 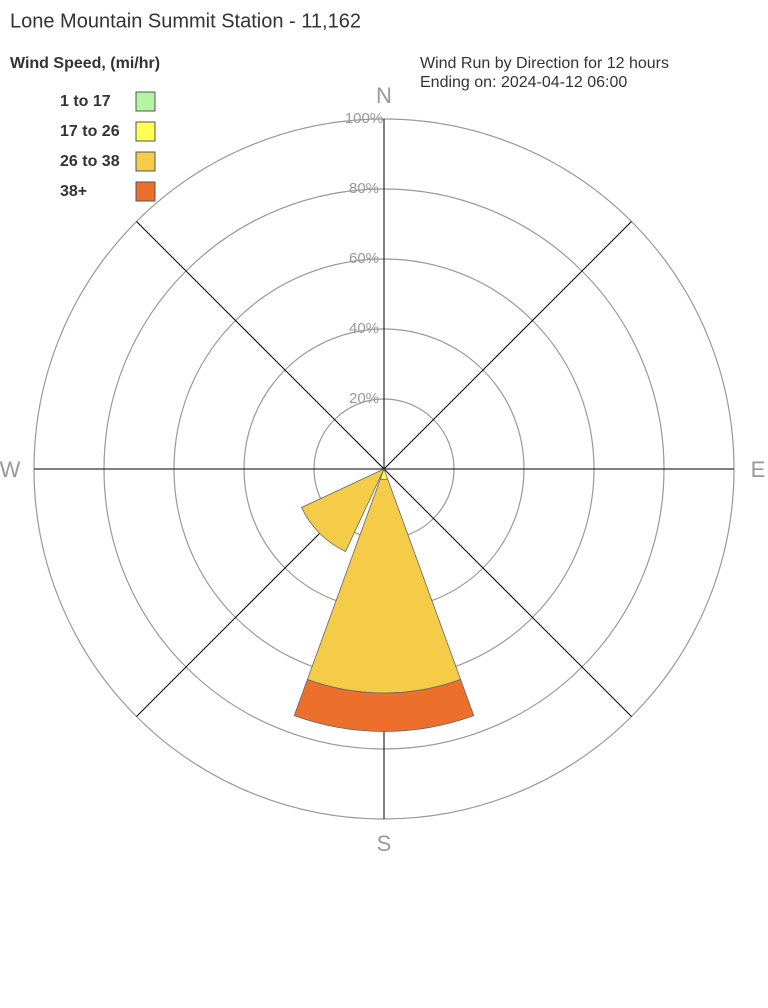 What do you see at coordinates (384, 95) in the screenshot?
I see `direction-label: N` at bounding box center [384, 95].